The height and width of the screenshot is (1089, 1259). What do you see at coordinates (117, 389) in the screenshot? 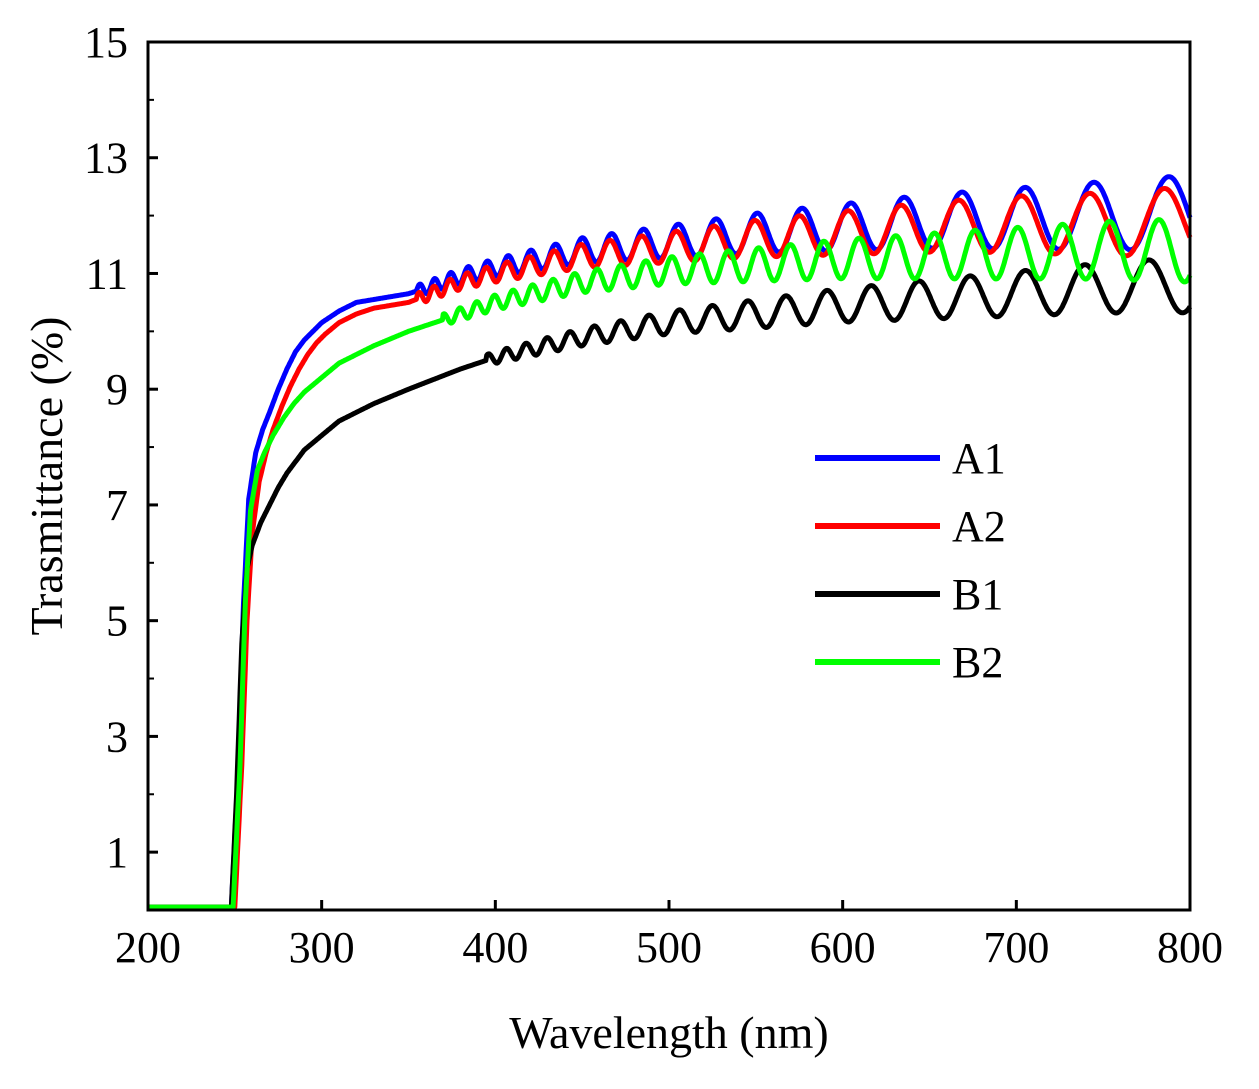
I see `y-tick-label: 9` at bounding box center [117, 389].